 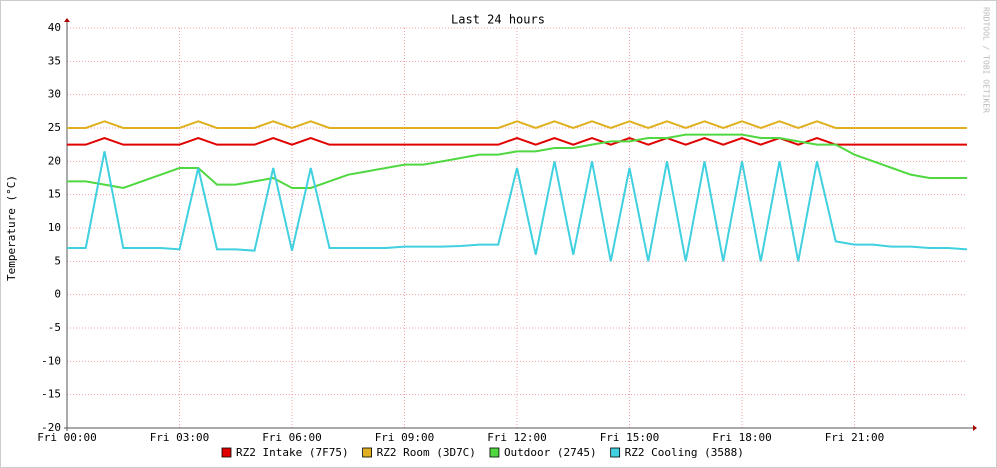 I want to click on x-tick-label: Fri 03:00, so click(x=180, y=437).